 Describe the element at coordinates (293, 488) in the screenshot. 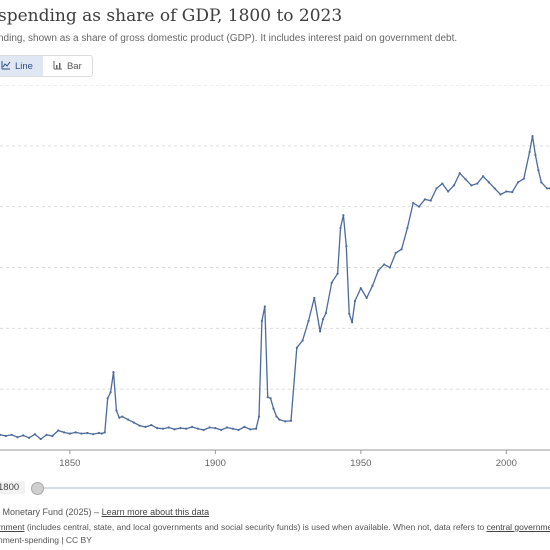

I see `timeline-track` at that location.